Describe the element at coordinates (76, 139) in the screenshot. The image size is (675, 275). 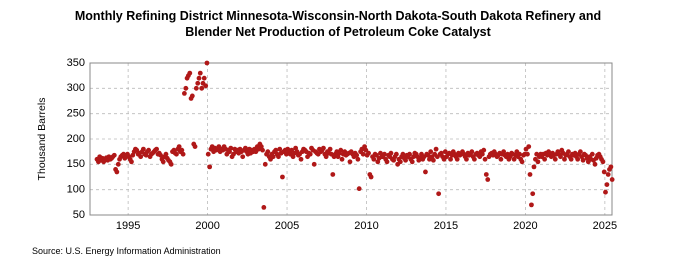
I see `y-tick-label: 200` at that location.